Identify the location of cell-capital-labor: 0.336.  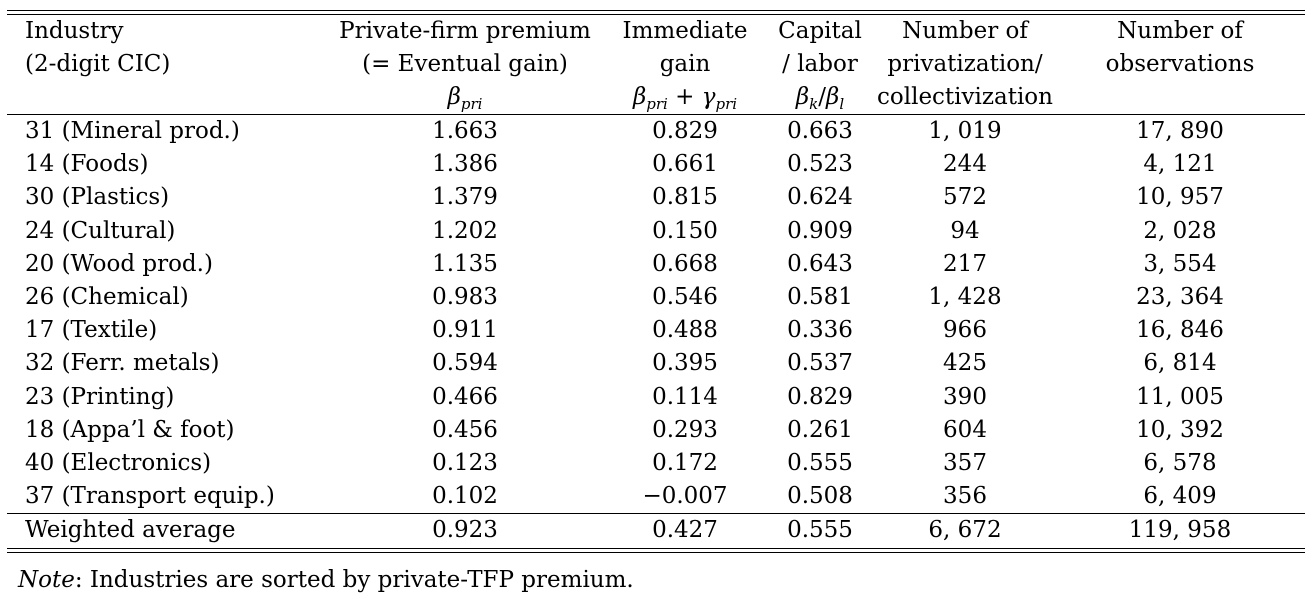
(820, 330).